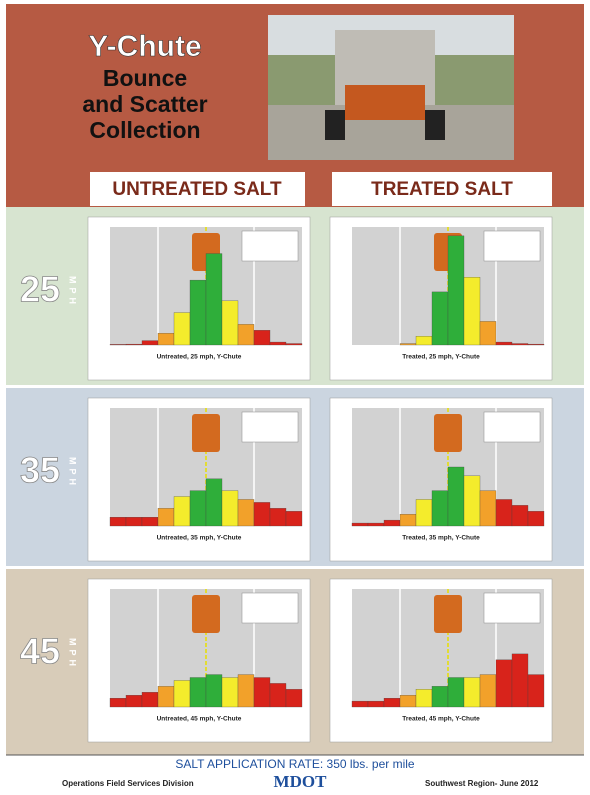 This screenshot has width=590, height=795. What do you see at coordinates (40, 289) in the screenshot?
I see `speed: 25` at bounding box center [40, 289].